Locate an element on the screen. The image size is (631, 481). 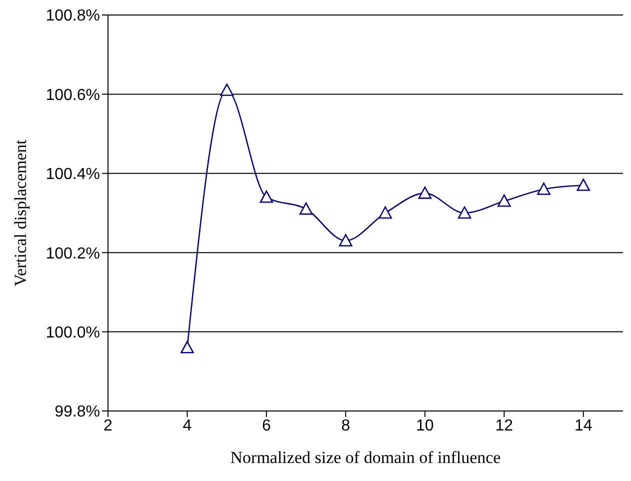
x-tick-label: 4 is located at coordinates (187, 425).